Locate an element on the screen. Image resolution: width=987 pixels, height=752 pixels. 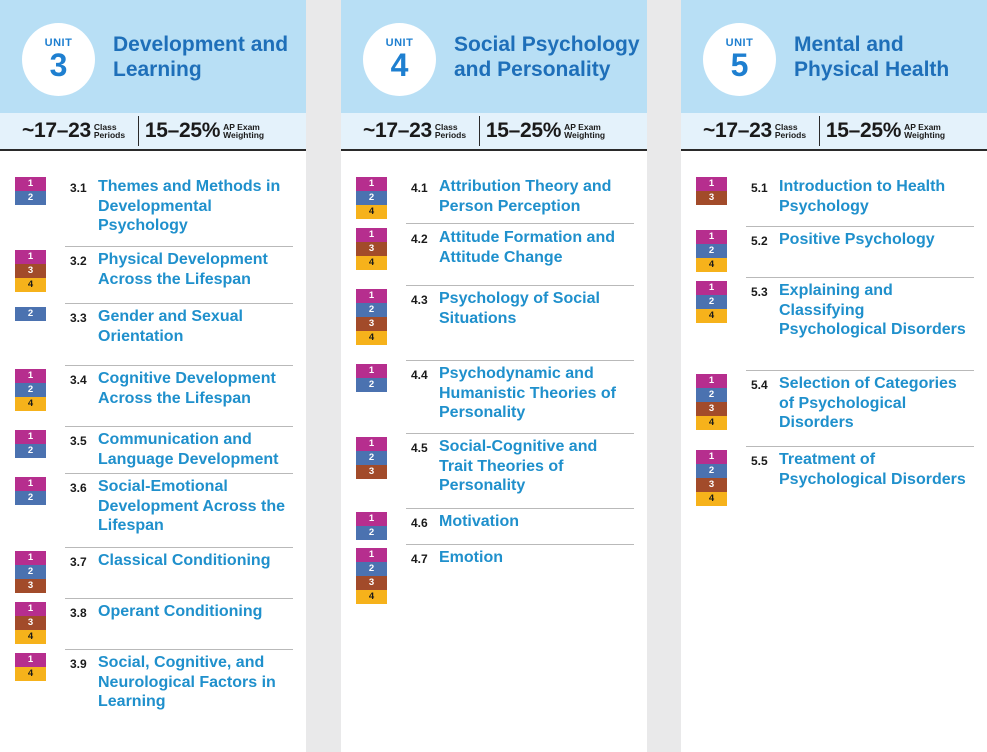
topic-number: 4.1 is located at coordinates (419, 188).